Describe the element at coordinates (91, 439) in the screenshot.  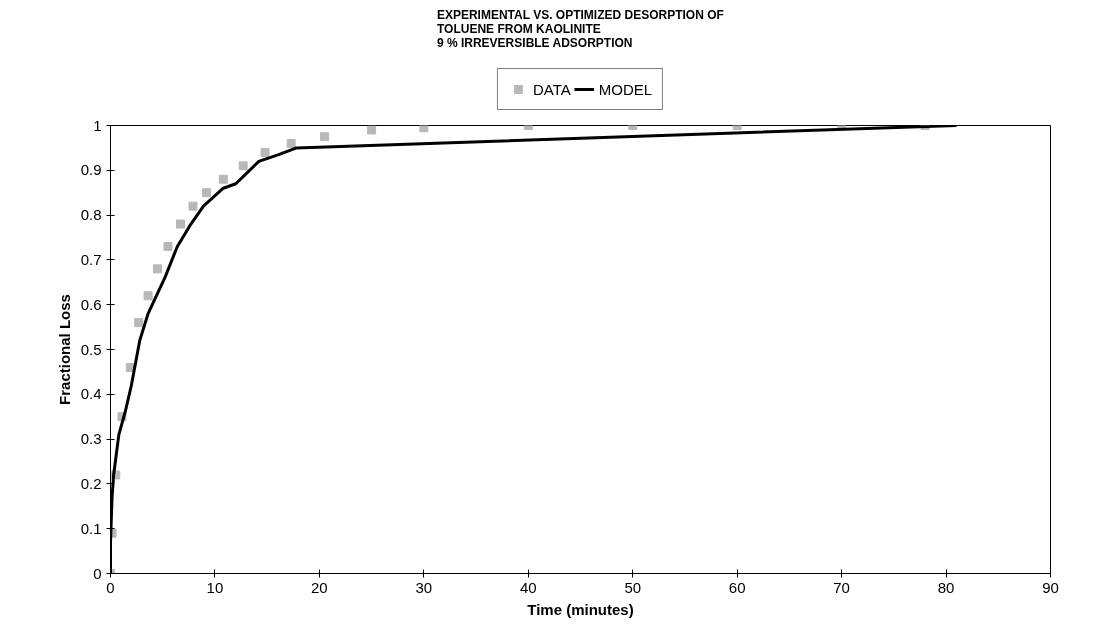
I see `y-tick-label: 0.3` at that location.